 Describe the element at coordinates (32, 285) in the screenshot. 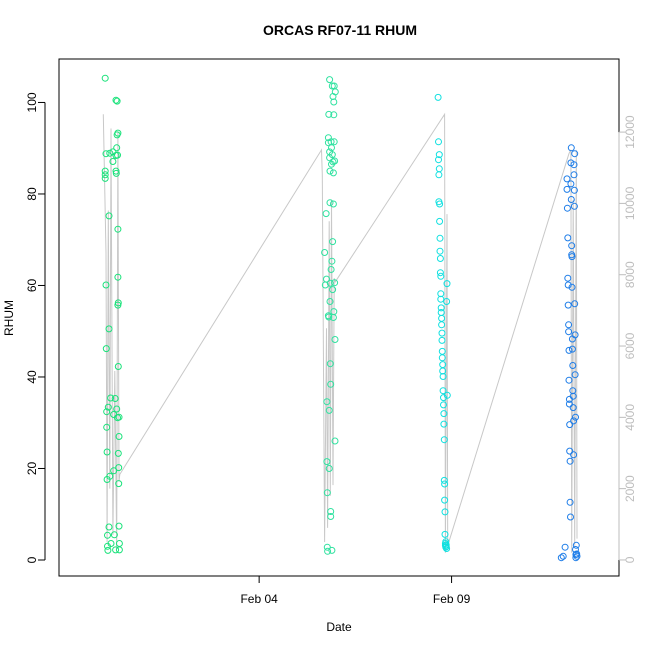

I see `y-tick-label: 60` at that location.